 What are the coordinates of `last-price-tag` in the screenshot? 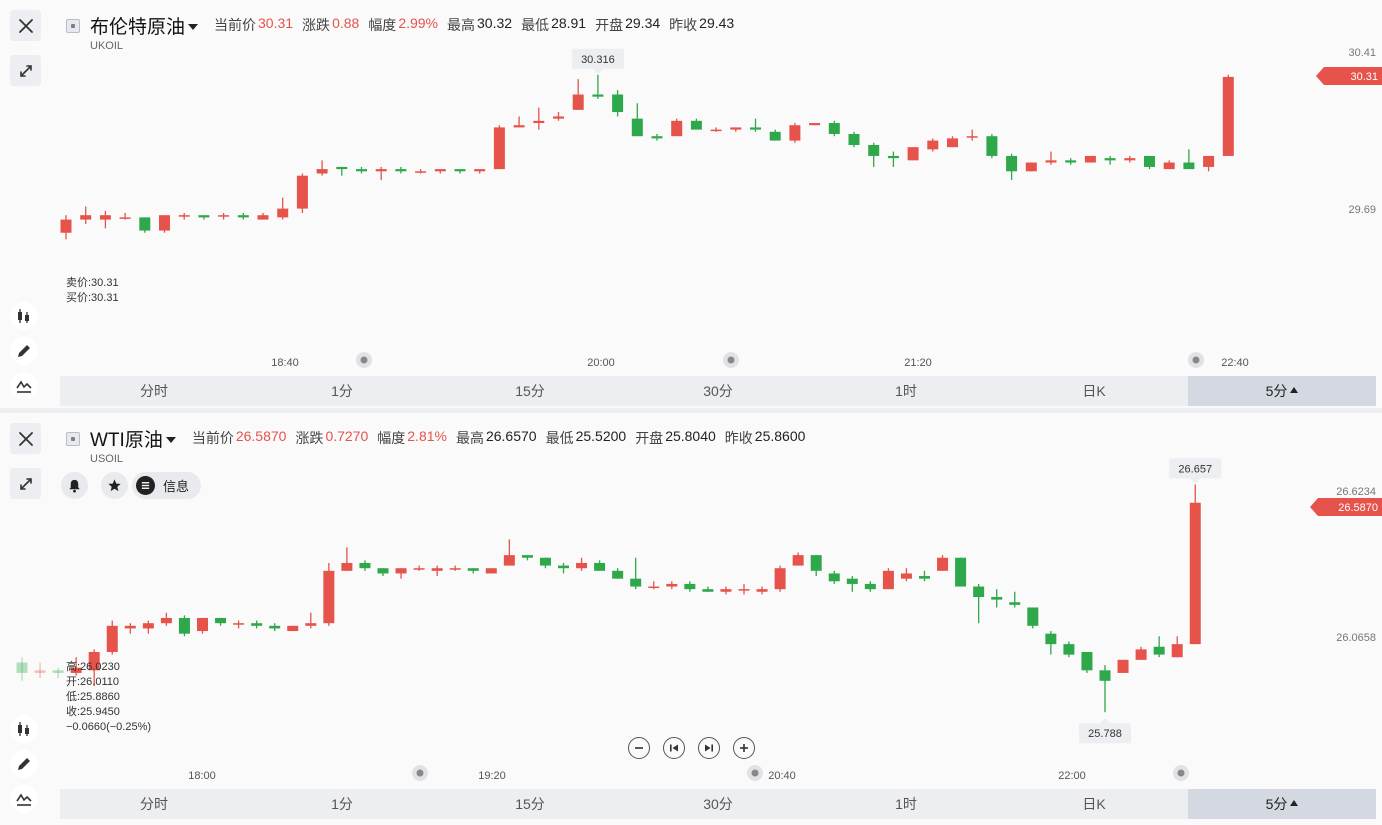 It's located at (1346, 507).